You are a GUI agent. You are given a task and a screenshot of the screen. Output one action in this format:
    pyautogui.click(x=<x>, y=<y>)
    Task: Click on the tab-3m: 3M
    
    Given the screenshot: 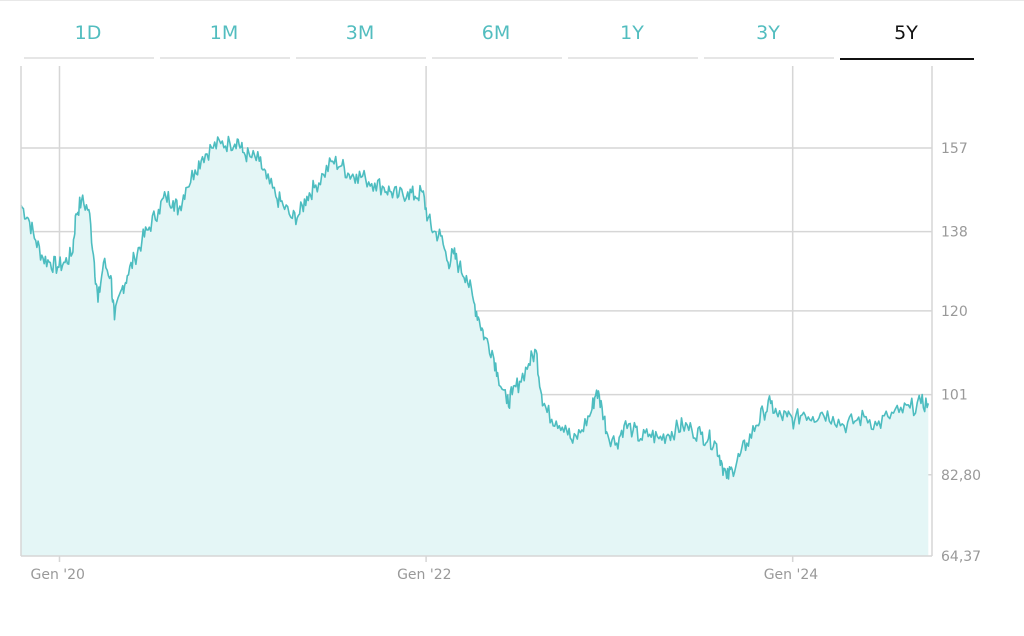 What is the action you would take?
    pyautogui.click(x=360, y=37)
    